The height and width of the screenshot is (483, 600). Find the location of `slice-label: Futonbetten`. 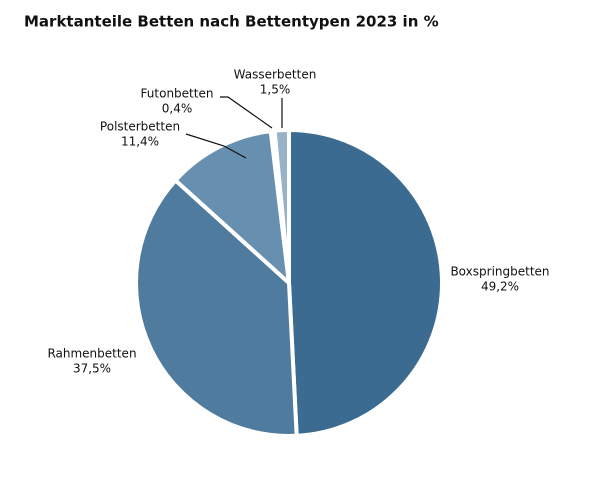

slice-label: Futonbetten is located at coordinates (177, 94).